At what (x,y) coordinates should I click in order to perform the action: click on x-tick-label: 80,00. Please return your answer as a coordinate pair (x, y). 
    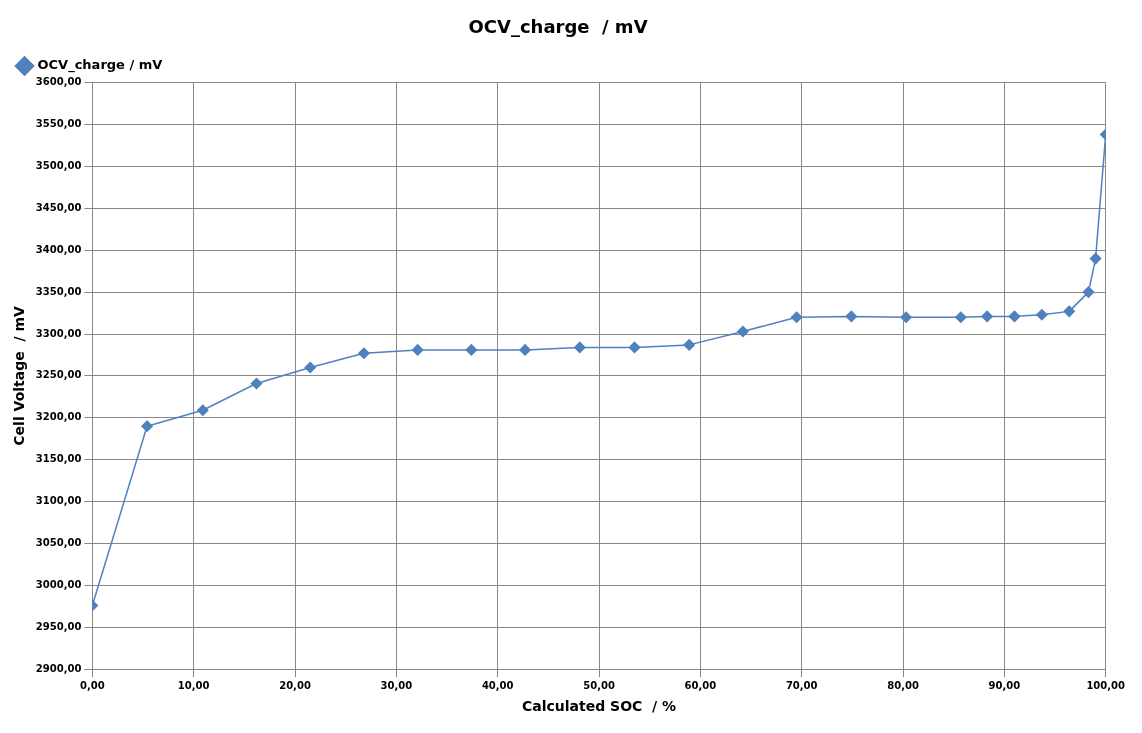
    Looking at the image, I should click on (903, 685).